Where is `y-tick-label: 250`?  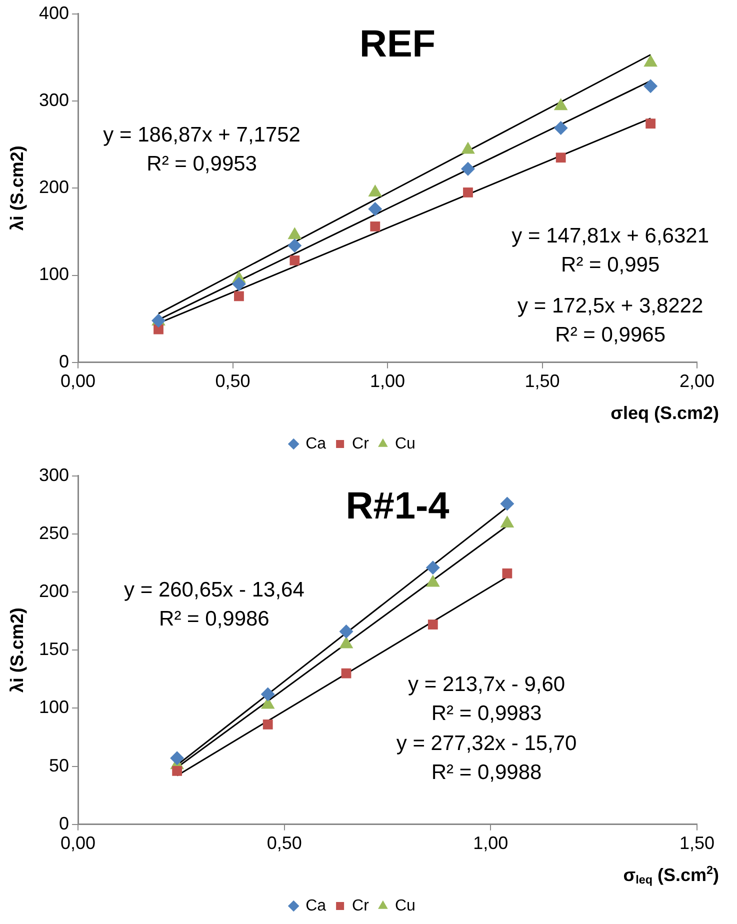 y-tick-label: 250 is located at coordinates (54, 532).